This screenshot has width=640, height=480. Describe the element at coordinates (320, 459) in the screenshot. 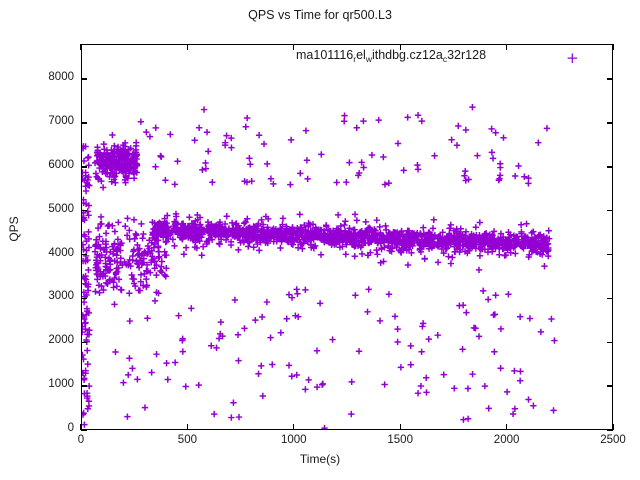

I see `x-axis-title: Time(s)` at that location.